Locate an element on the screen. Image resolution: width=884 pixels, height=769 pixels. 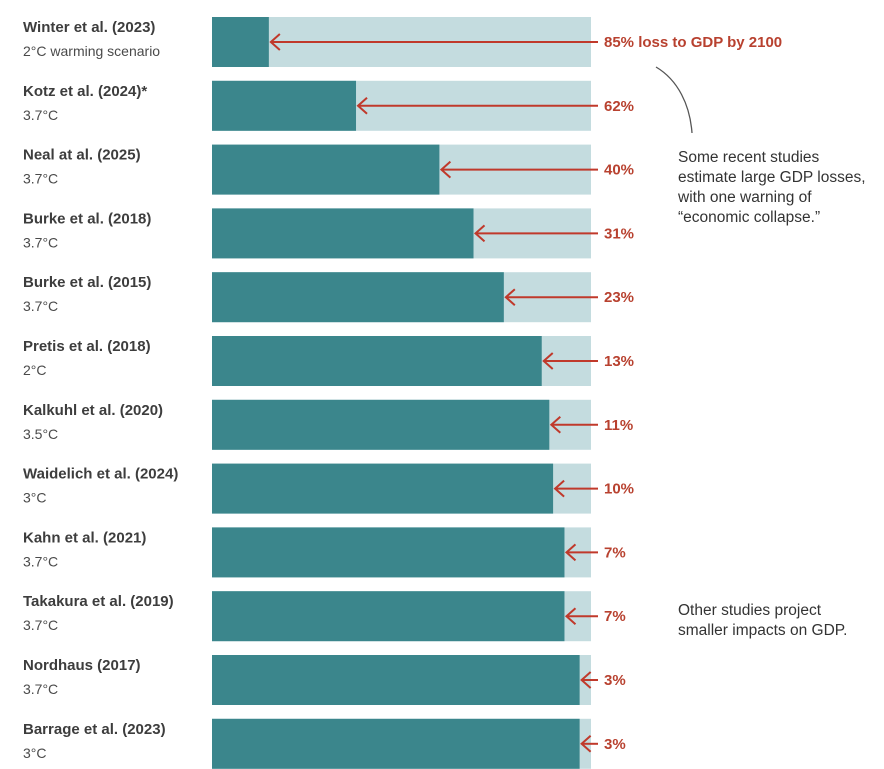
bar-row-10: 7% Takakura et al. (2019) 3.7°C is located at coordinates (324, 616).